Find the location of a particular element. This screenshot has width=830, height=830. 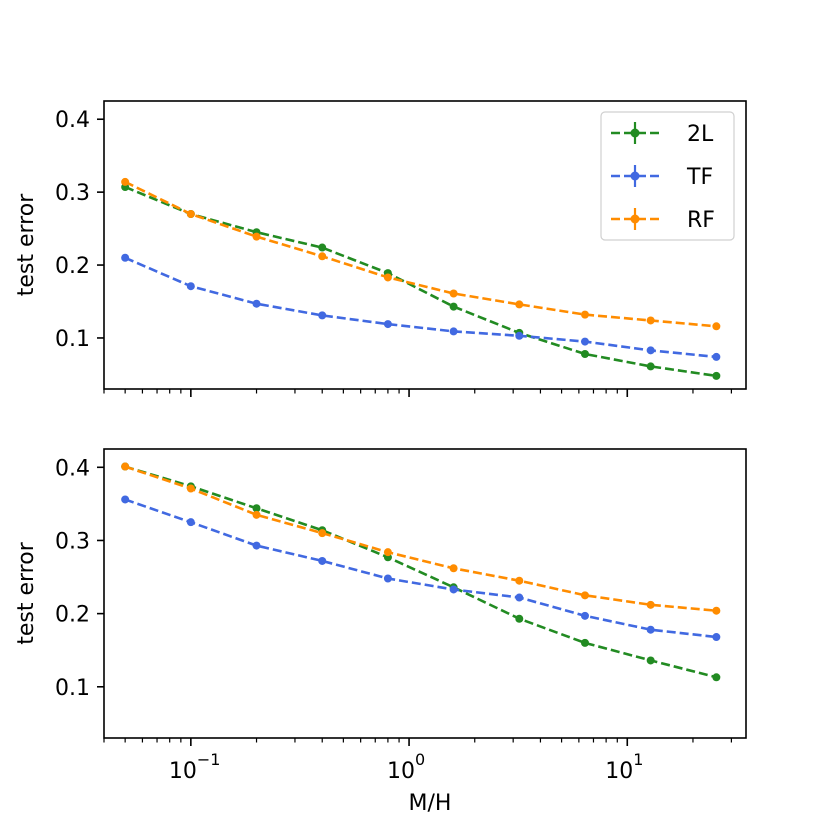

x-tick-label-exponent: 0 is located at coordinates (420, 759).